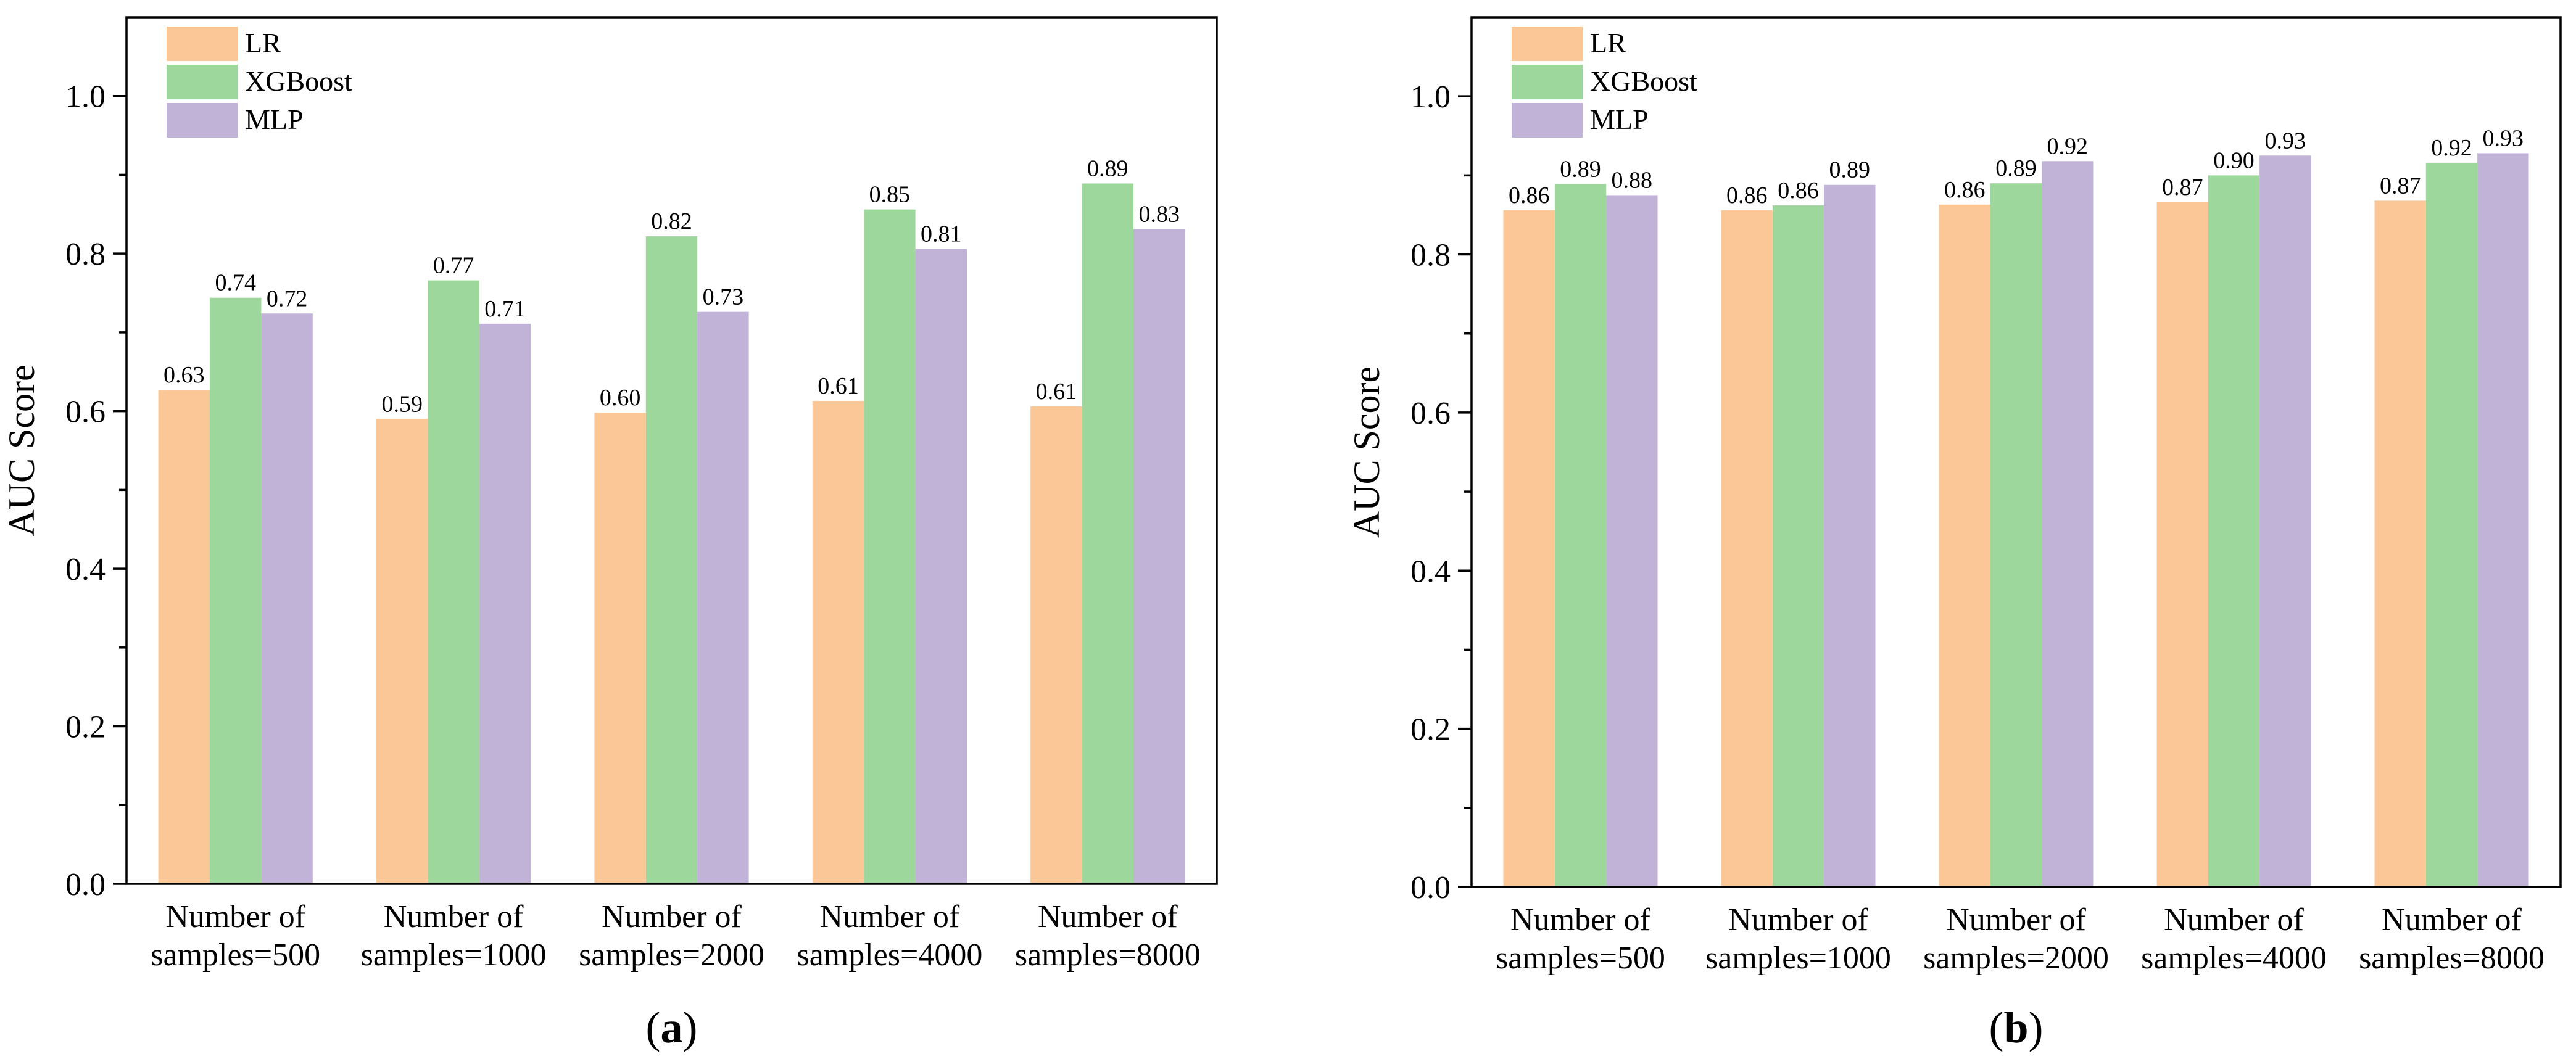 This screenshot has width=2576, height=1059. I want to click on data-label-lr-2: 0.59, so click(402, 404).